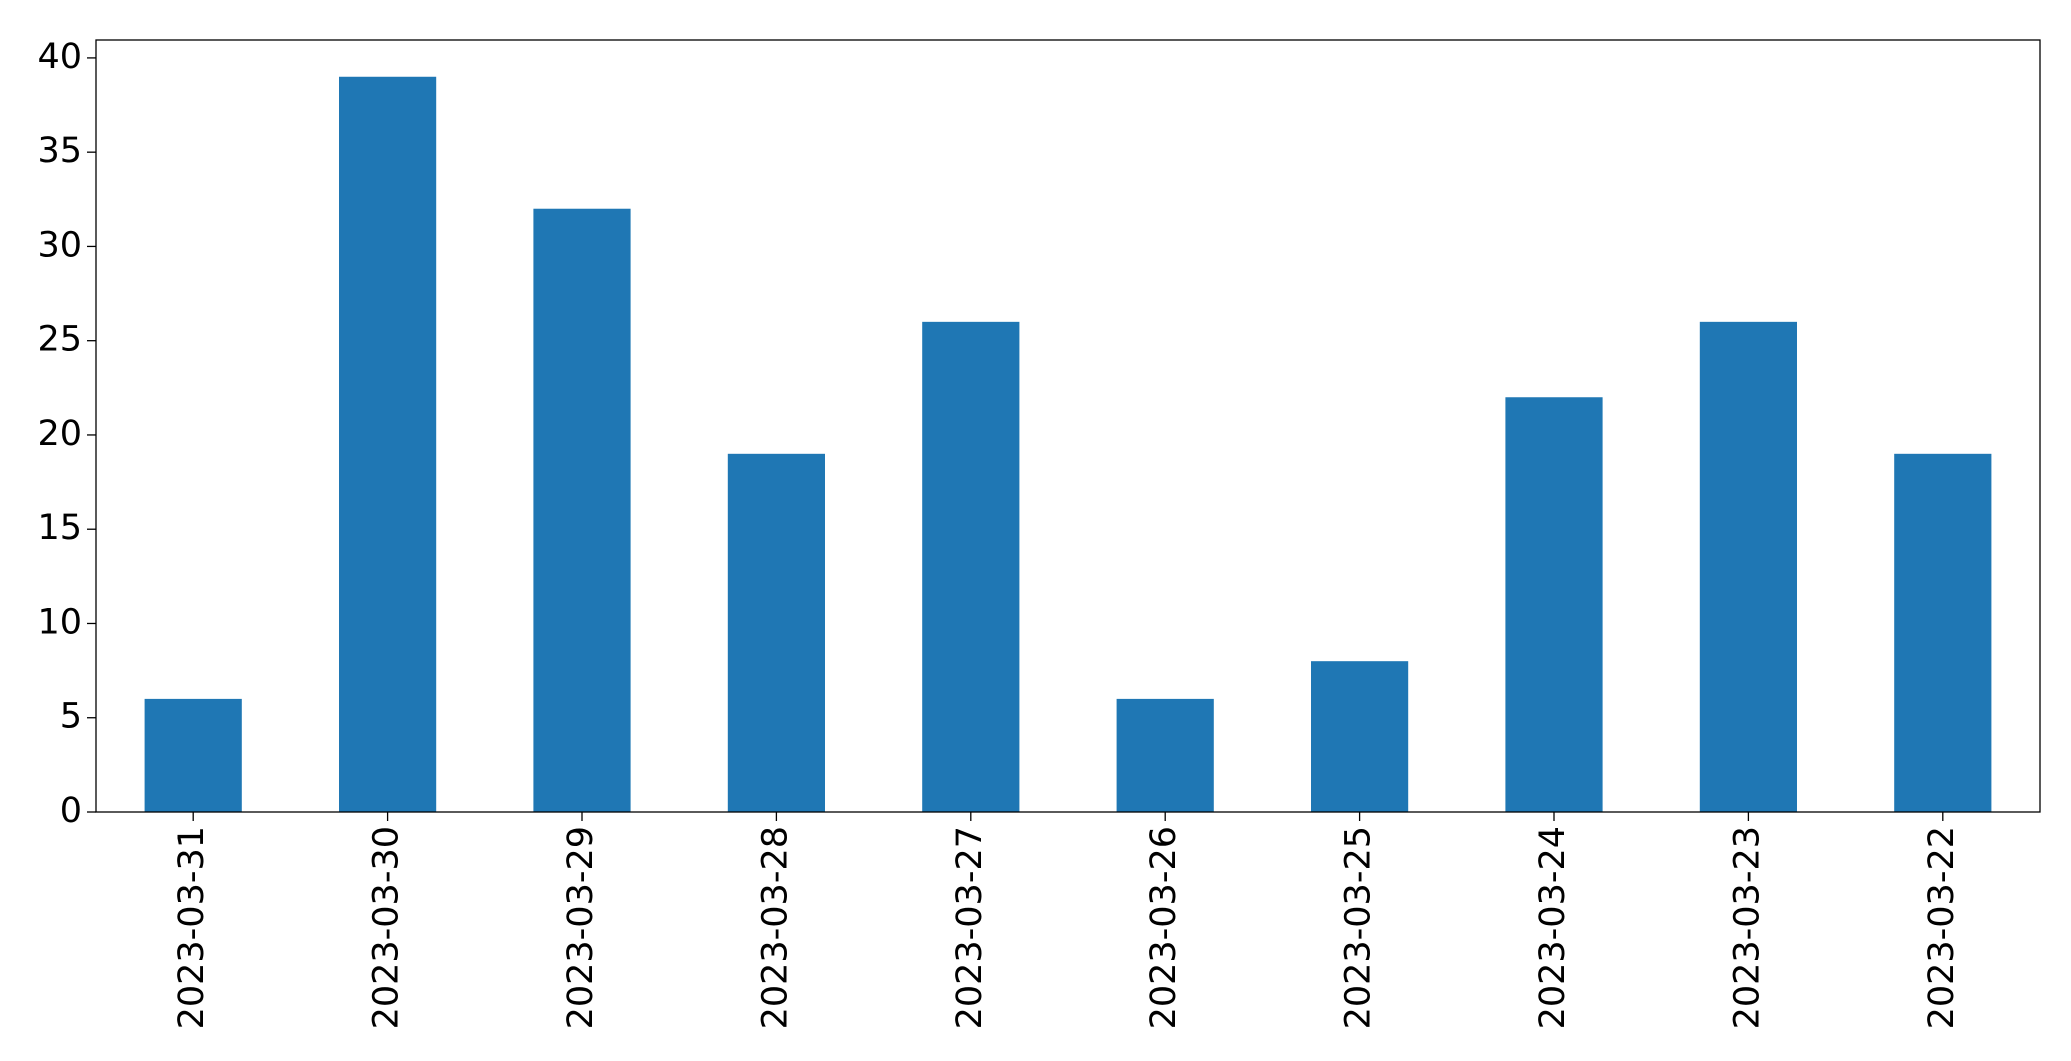 The height and width of the screenshot is (1061, 2071). What do you see at coordinates (71, 717) in the screenshot?
I see `y-tick-label: 5` at bounding box center [71, 717].